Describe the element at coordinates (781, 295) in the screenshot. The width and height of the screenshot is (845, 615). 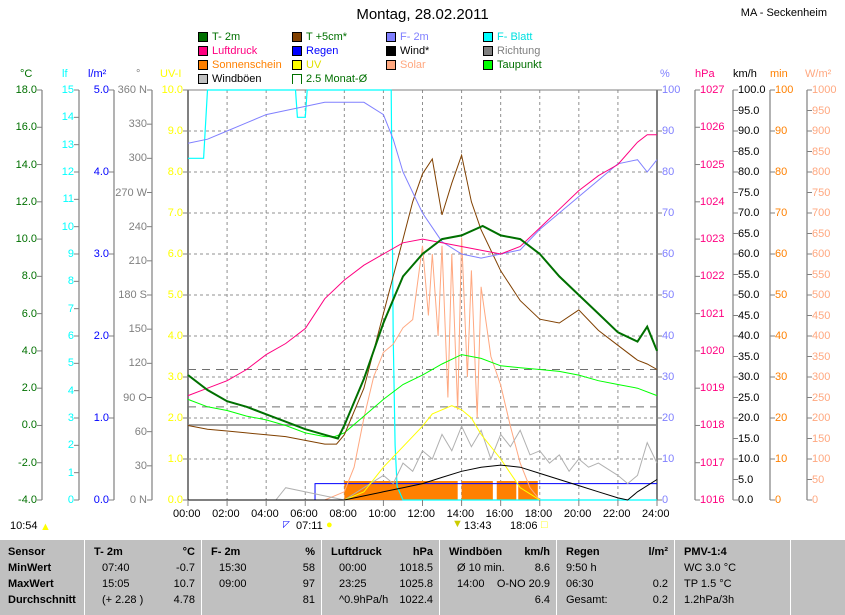
I see `axis-tick-label: 50` at that location.